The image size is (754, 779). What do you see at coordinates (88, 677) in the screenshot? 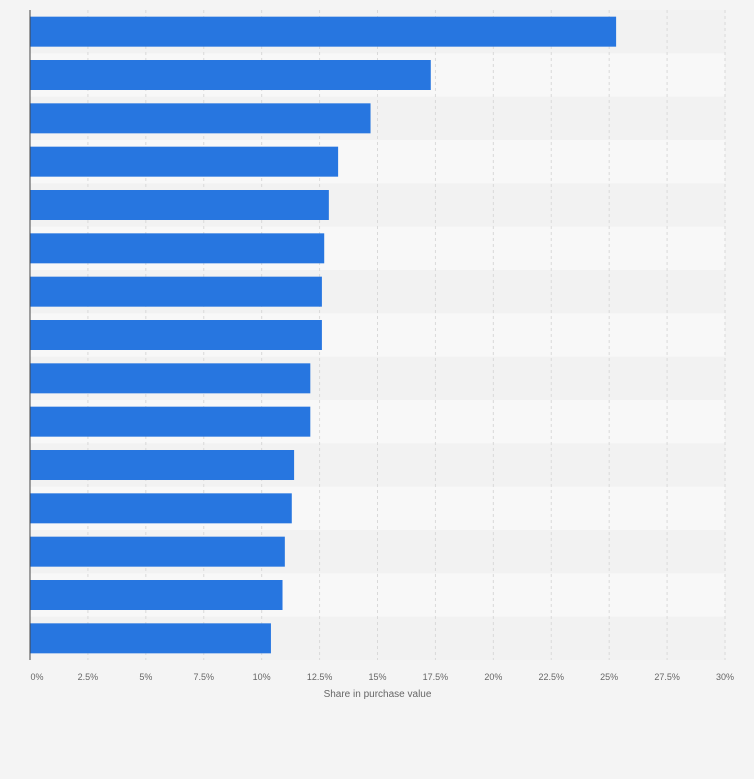
I see `x-tick-label: 2.5%` at bounding box center [88, 677].